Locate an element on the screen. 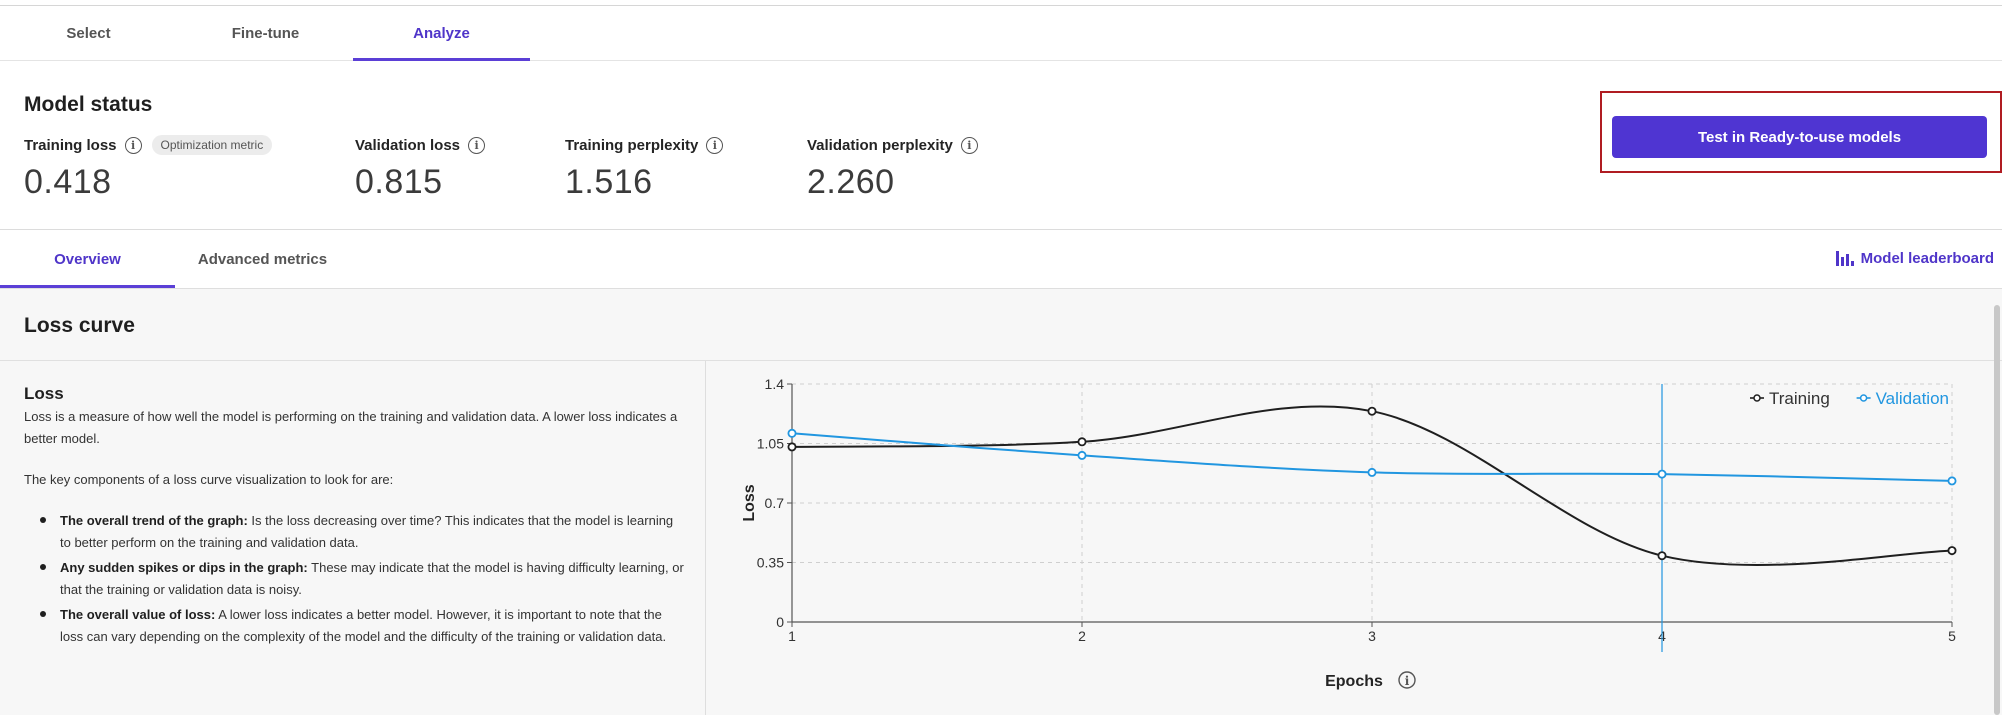  y-tick-label: 1.4 is located at coordinates (775, 384).